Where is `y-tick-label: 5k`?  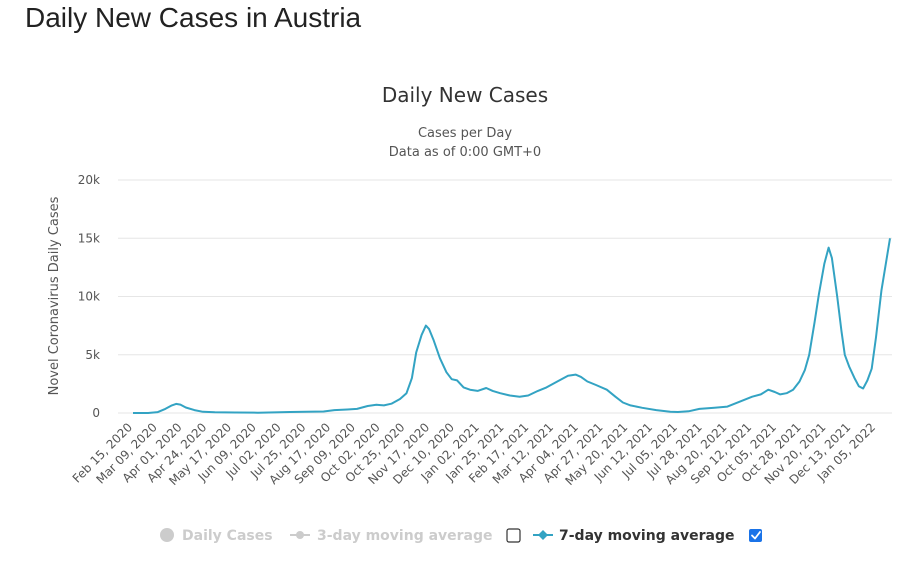 y-tick-label: 5k is located at coordinates (92, 355).